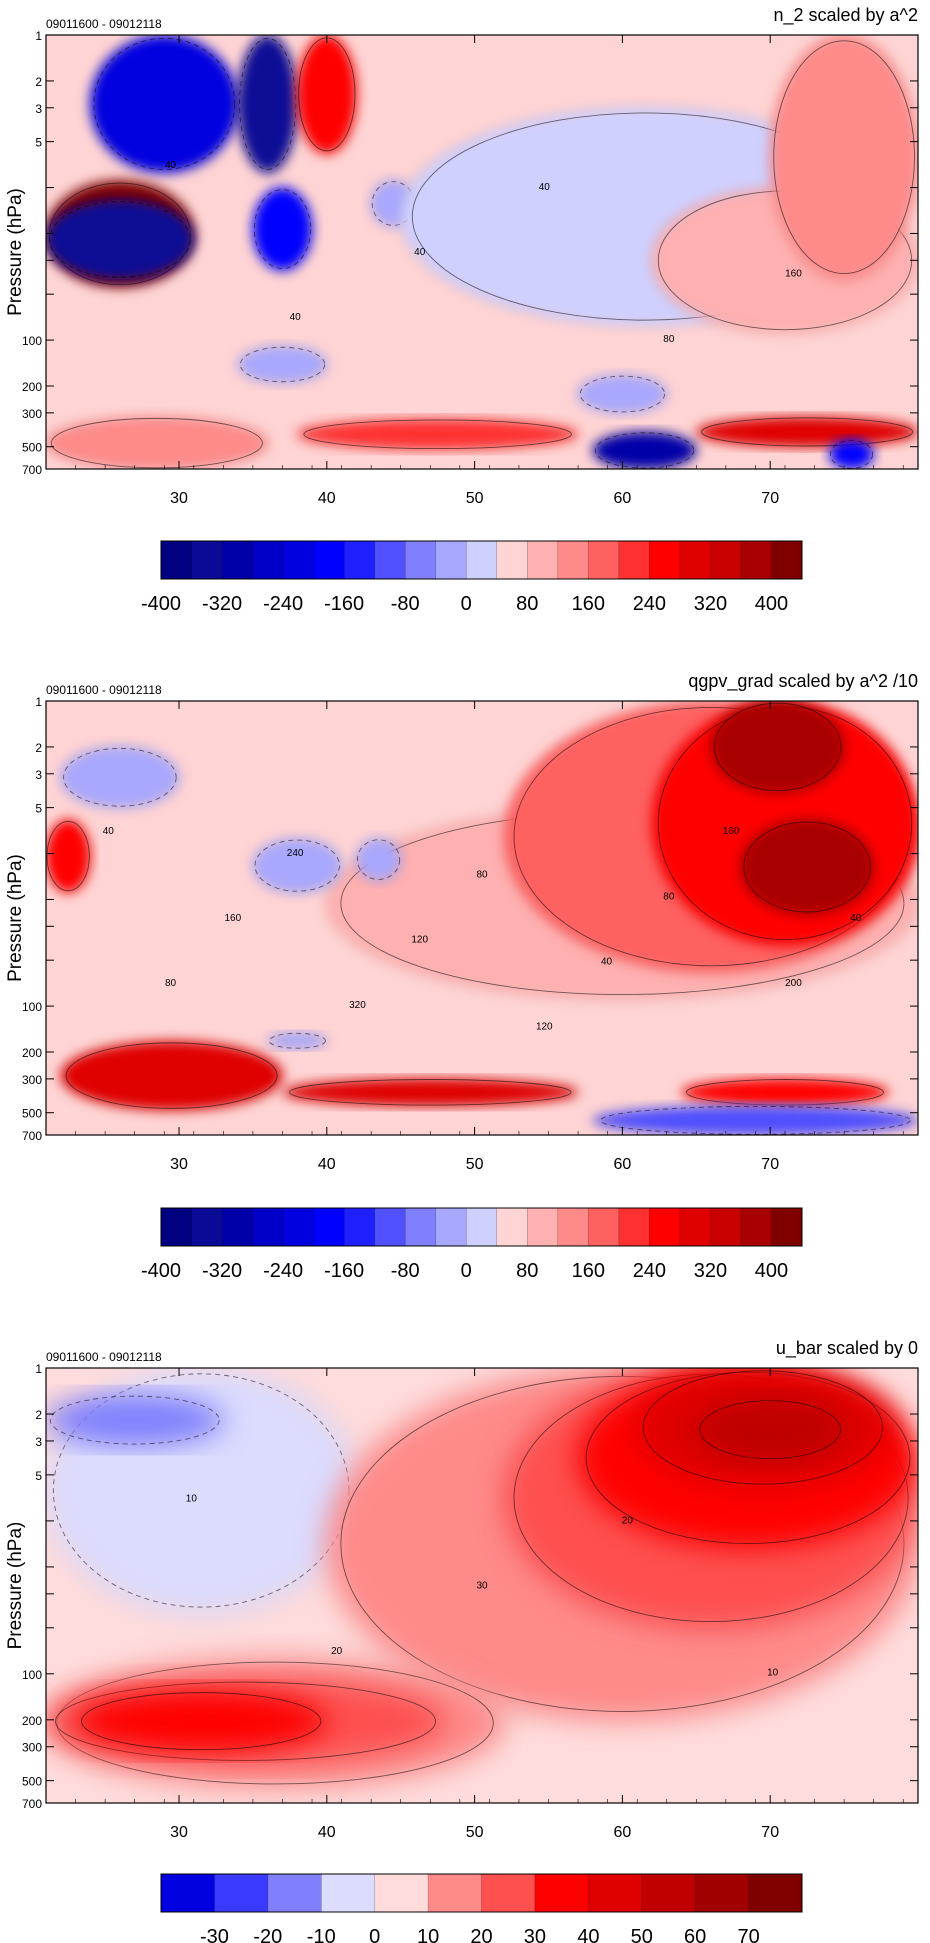 The height and width of the screenshot is (1943, 930). What do you see at coordinates (295, 853) in the screenshot?
I see `contour-label: 240` at bounding box center [295, 853].